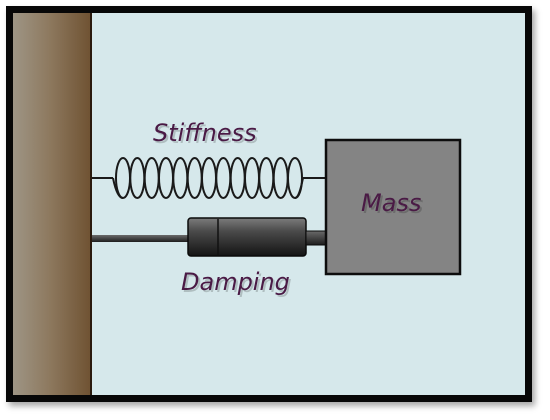 The image size is (550, 420). What do you see at coordinates (52, 204) in the screenshot?
I see `wall` at bounding box center [52, 204].